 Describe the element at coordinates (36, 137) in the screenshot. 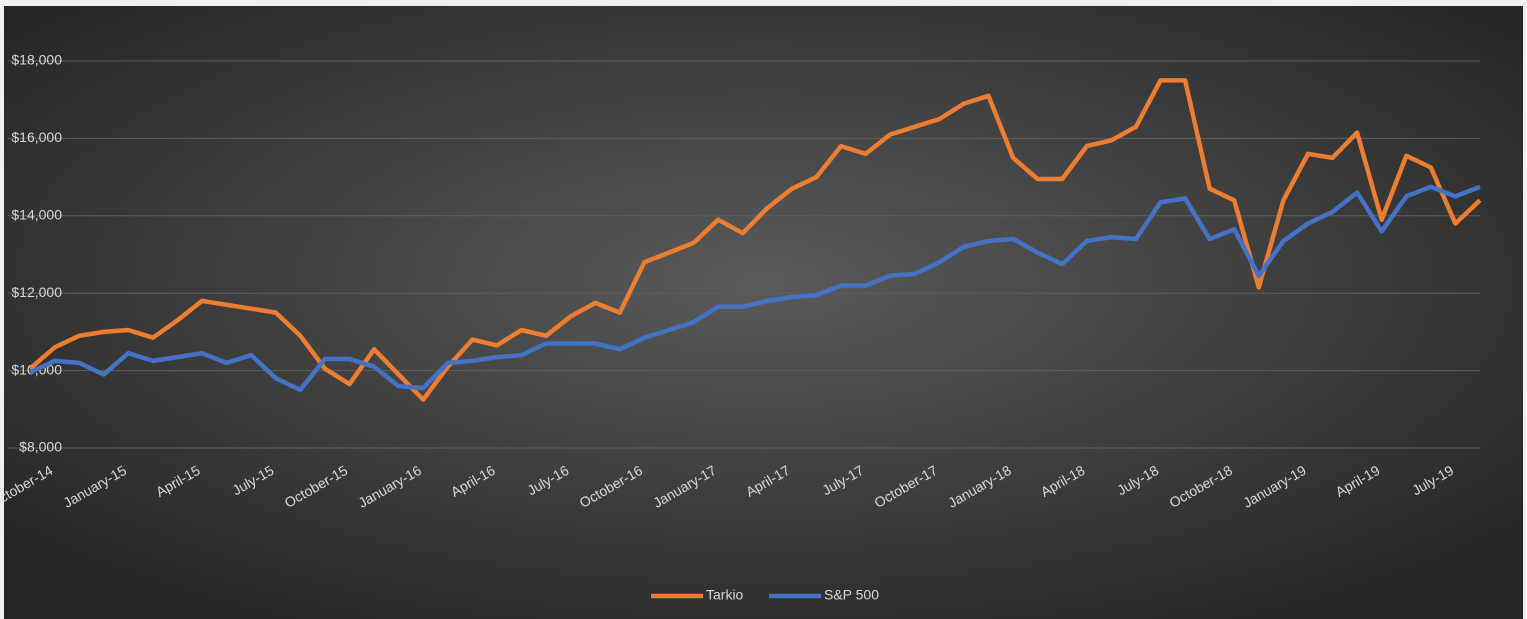

I see `y-tick-label: $16,000` at that location.